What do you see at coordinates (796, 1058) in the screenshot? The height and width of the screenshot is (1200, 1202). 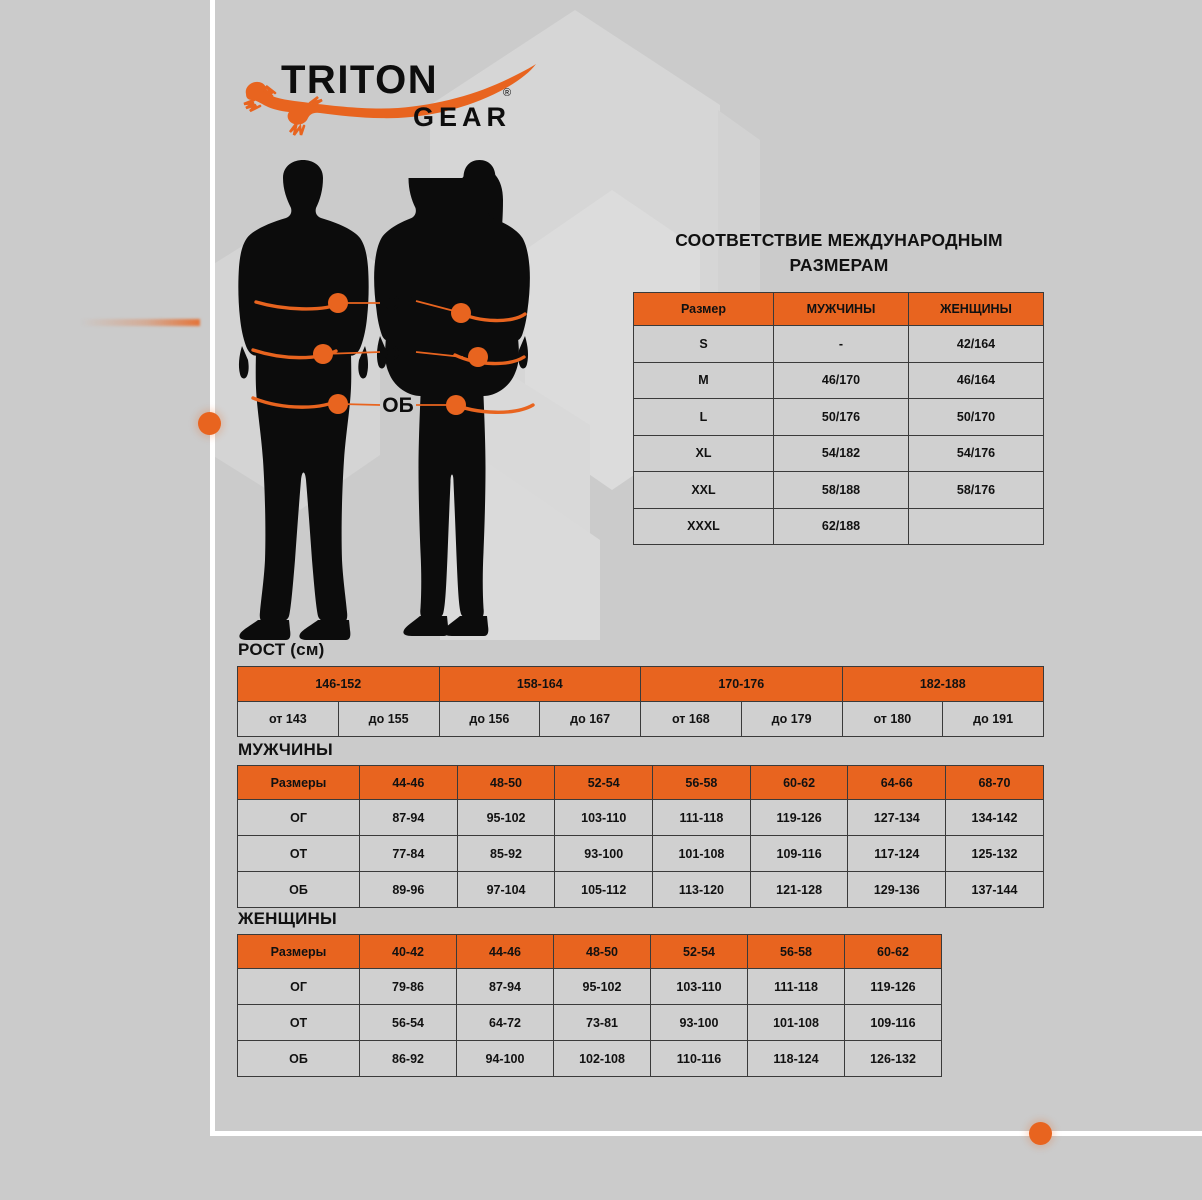 I see `women-hip-4: 118-124` at bounding box center [796, 1058].